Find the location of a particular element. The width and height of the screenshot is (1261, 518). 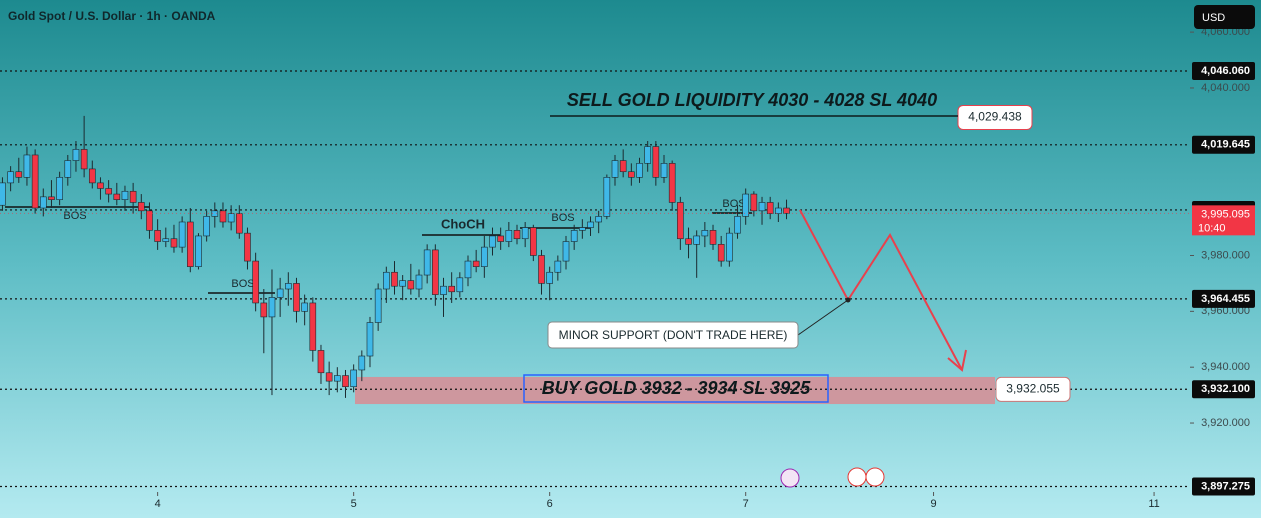

support-note: MINOR SUPPORT (DON'T TRADE HERE) is located at coordinates (673, 335).